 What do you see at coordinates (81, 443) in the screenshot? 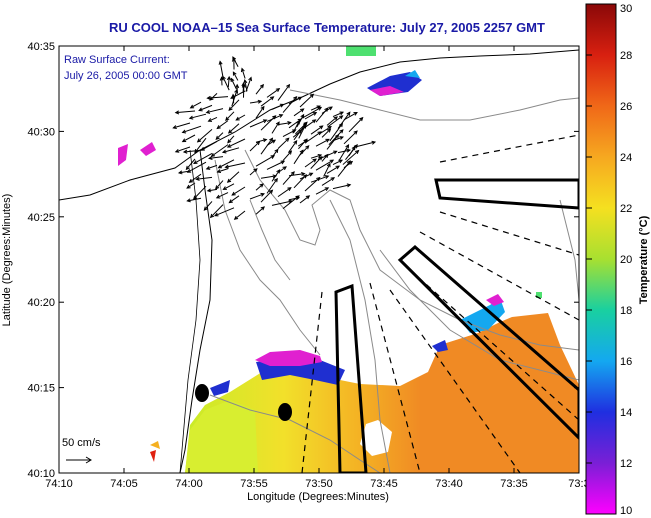
I see `scale-label: 50 cm/s` at bounding box center [81, 443].